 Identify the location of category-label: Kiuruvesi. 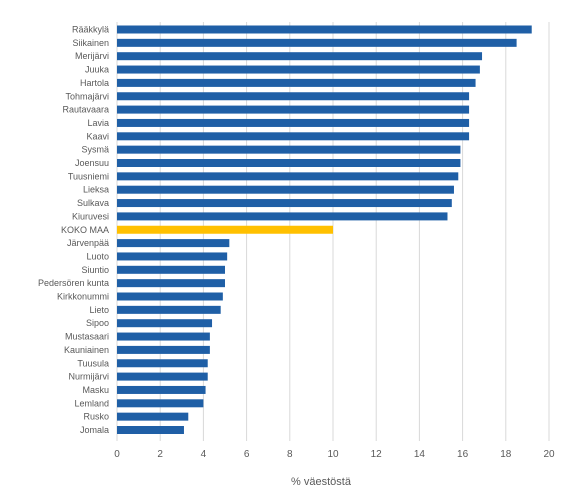
(90, 216).